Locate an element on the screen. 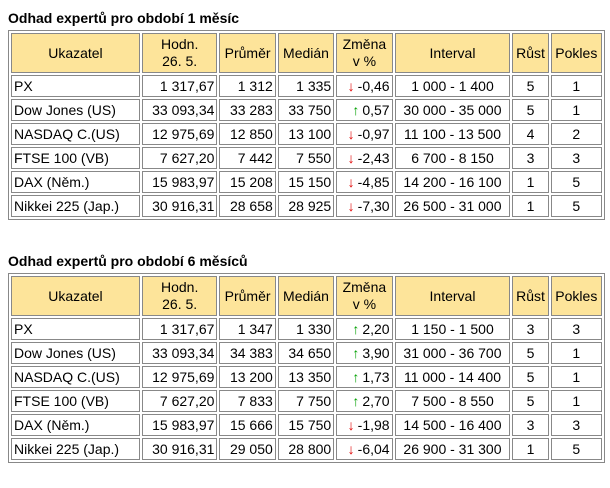 The image size is (610, 488). change-value: 2,70 is located at coordinates (376, 401).